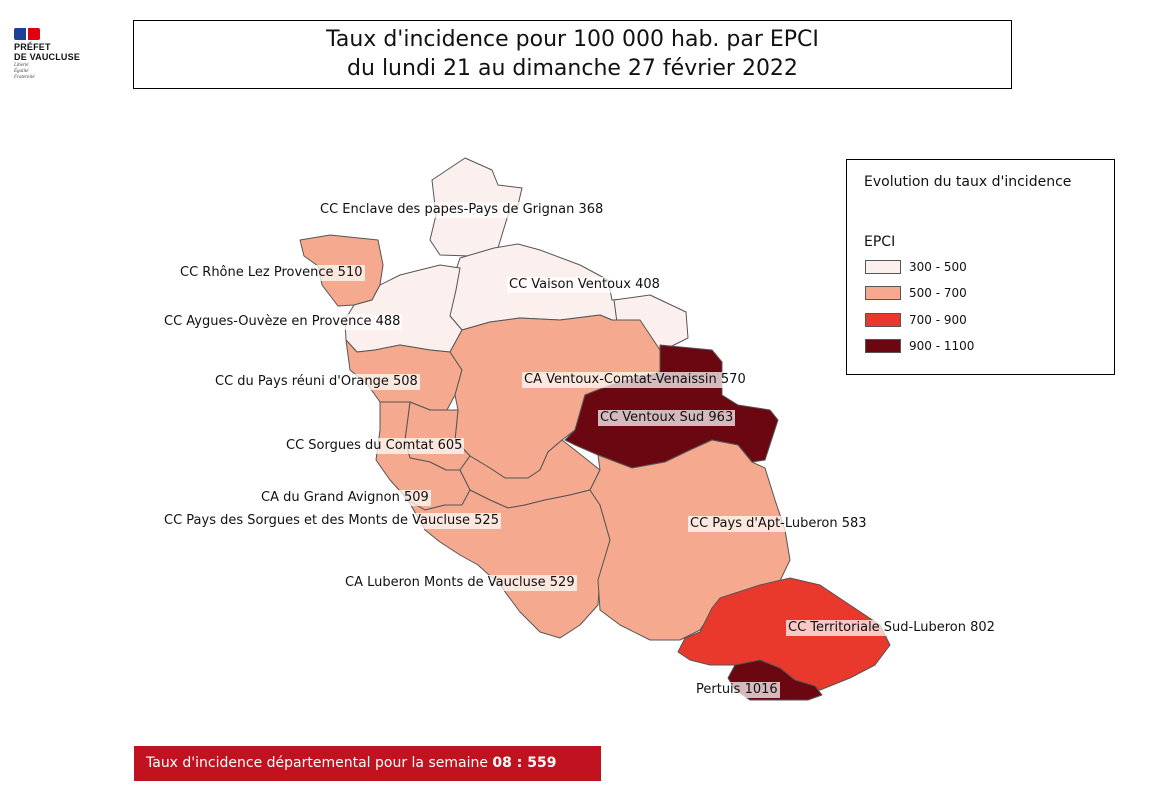 The image size is (1175, 786). Describe the element at coordinates (524, 763) in the screenshot. I see `banner-value: 08 : 559` at that location.